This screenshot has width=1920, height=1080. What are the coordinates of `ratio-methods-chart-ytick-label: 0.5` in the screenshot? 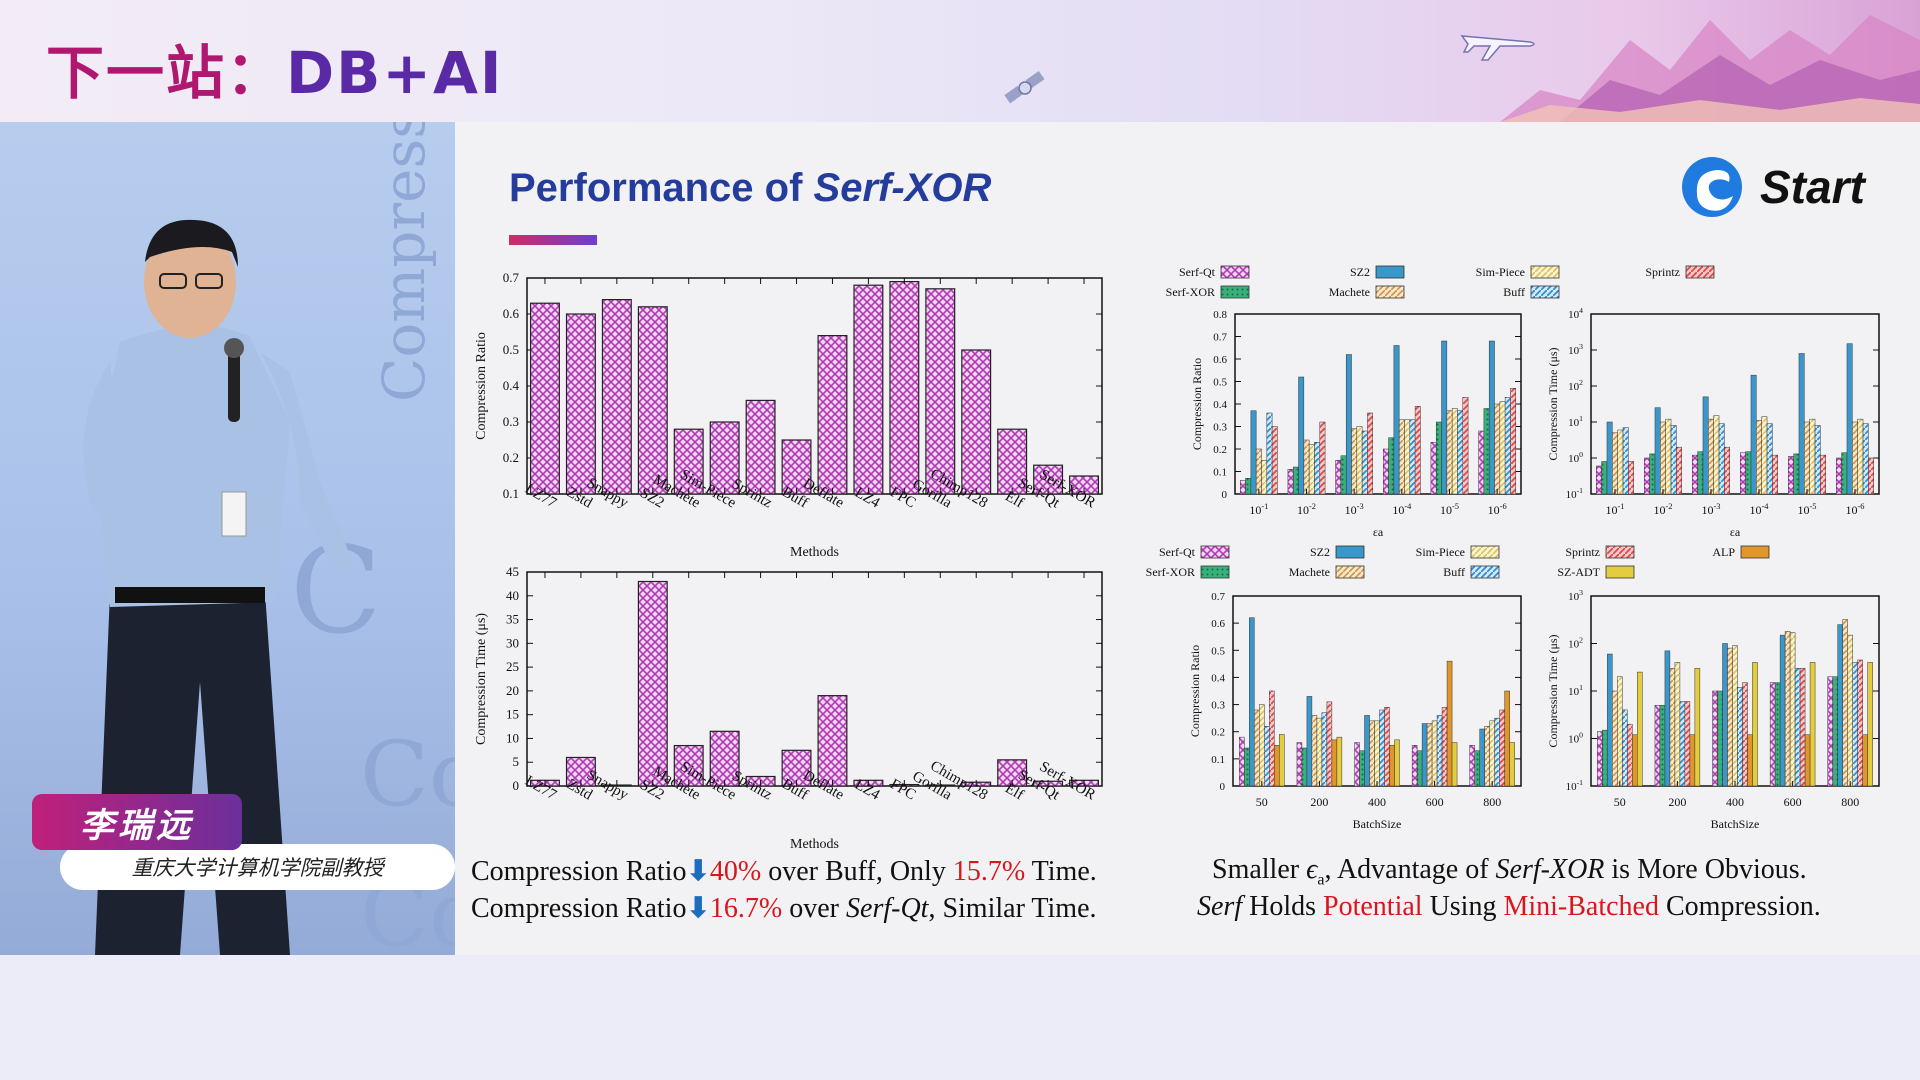 It's located at (511, 349).